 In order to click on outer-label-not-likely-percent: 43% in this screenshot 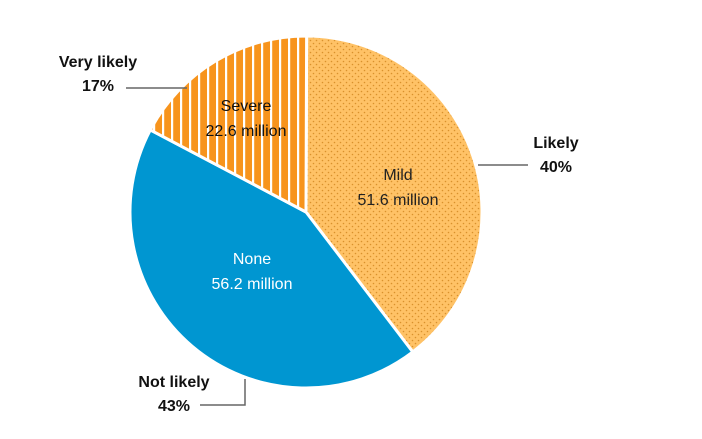, I will do `click(174, 406)`.